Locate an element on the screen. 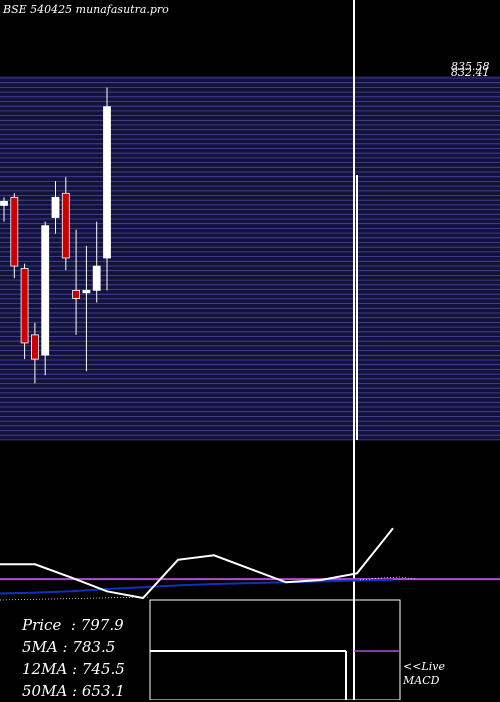  stat-5ma-label: 5MA is located at coordinates (40, 647).